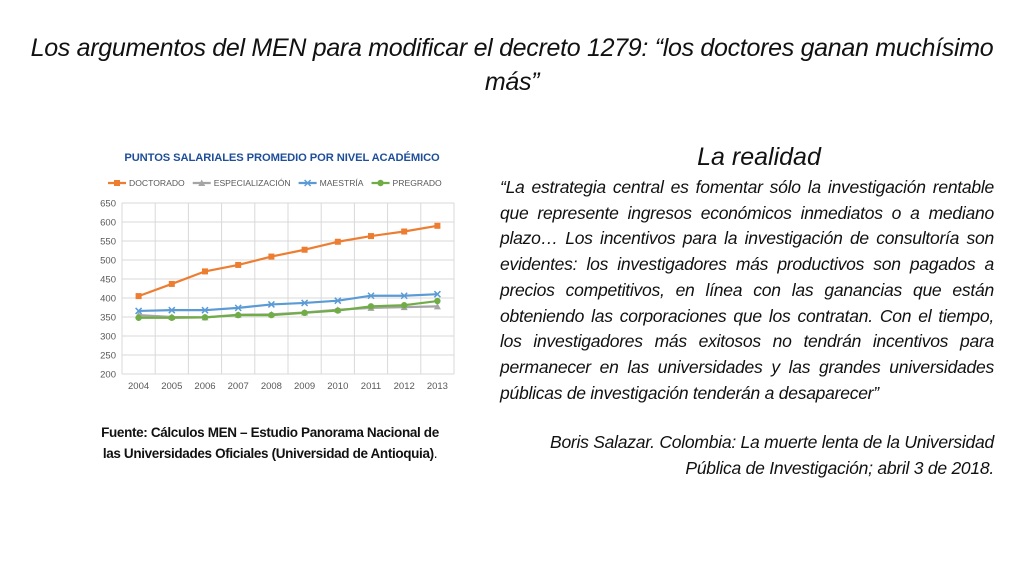  Describe the element at coordinates (371, 386) in the screenshot. I see `x-tick-label: 2011` at that location.